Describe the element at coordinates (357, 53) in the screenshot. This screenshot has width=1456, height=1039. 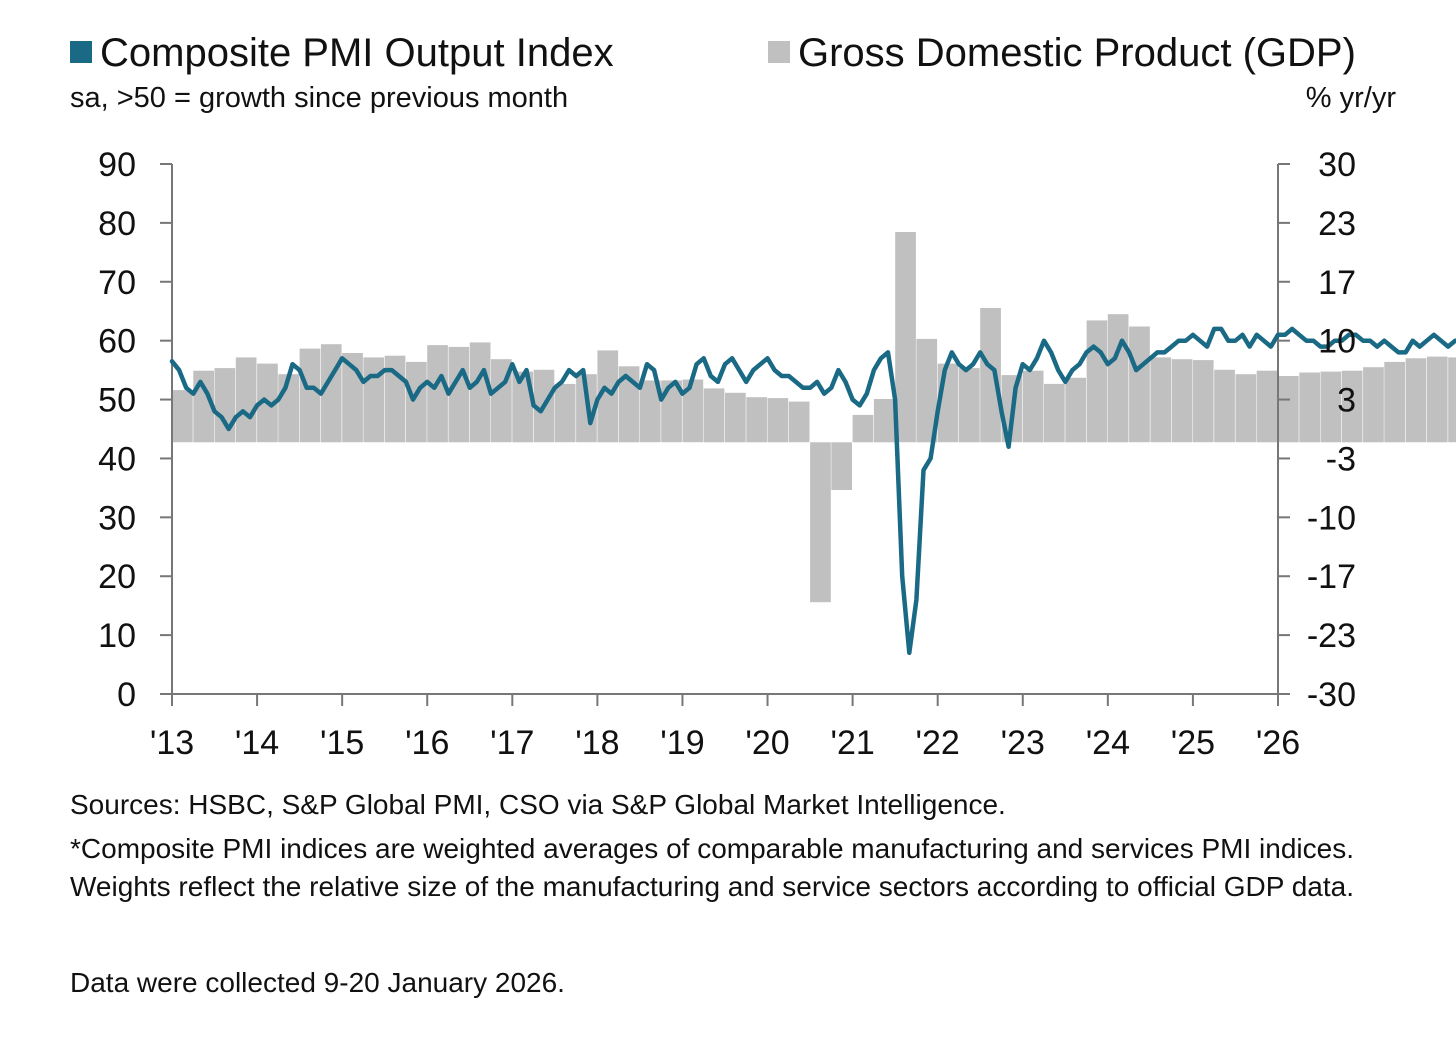
I see `legend-pmi-label: Composite PMI Output Index` at that location.